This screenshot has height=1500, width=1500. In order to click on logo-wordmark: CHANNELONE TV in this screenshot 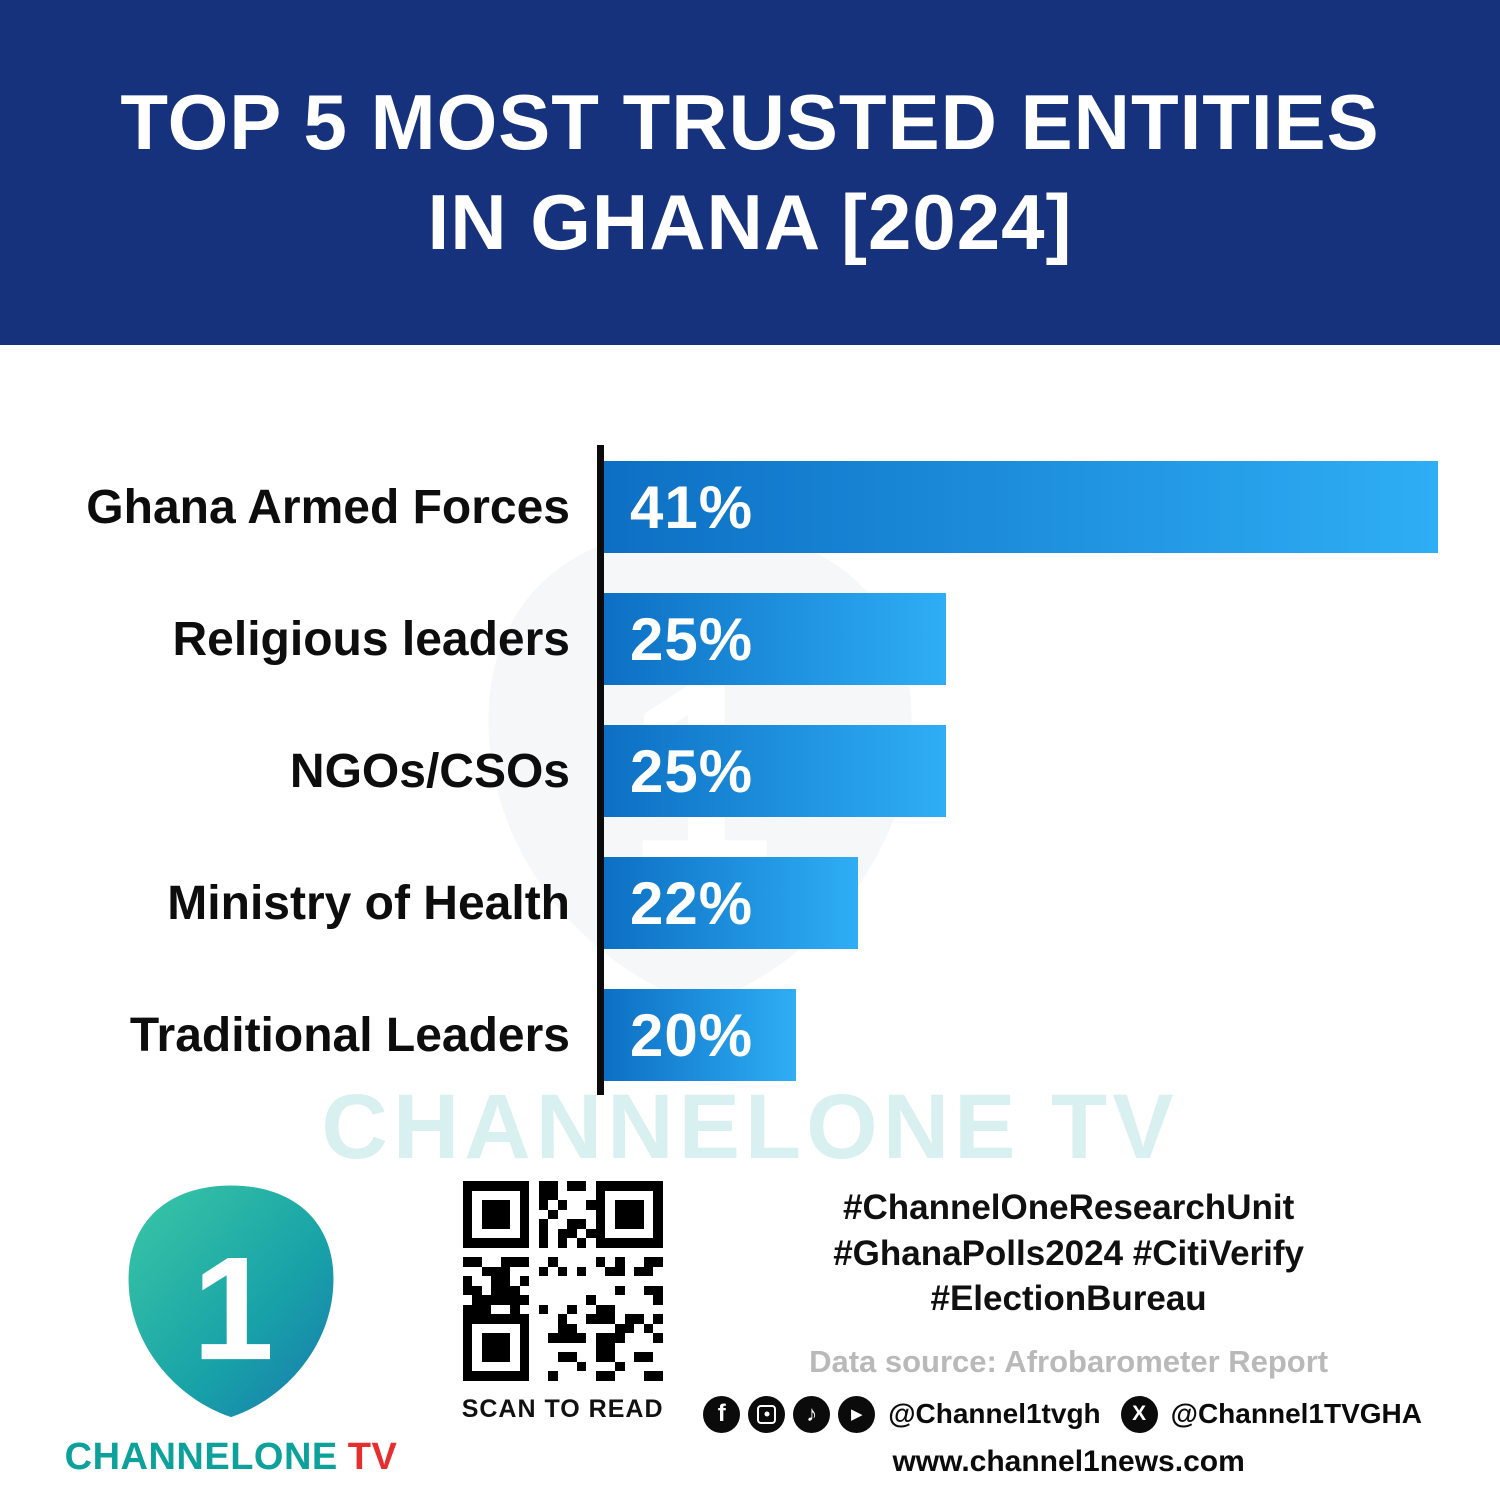, I will do `click(231, 1457)`.